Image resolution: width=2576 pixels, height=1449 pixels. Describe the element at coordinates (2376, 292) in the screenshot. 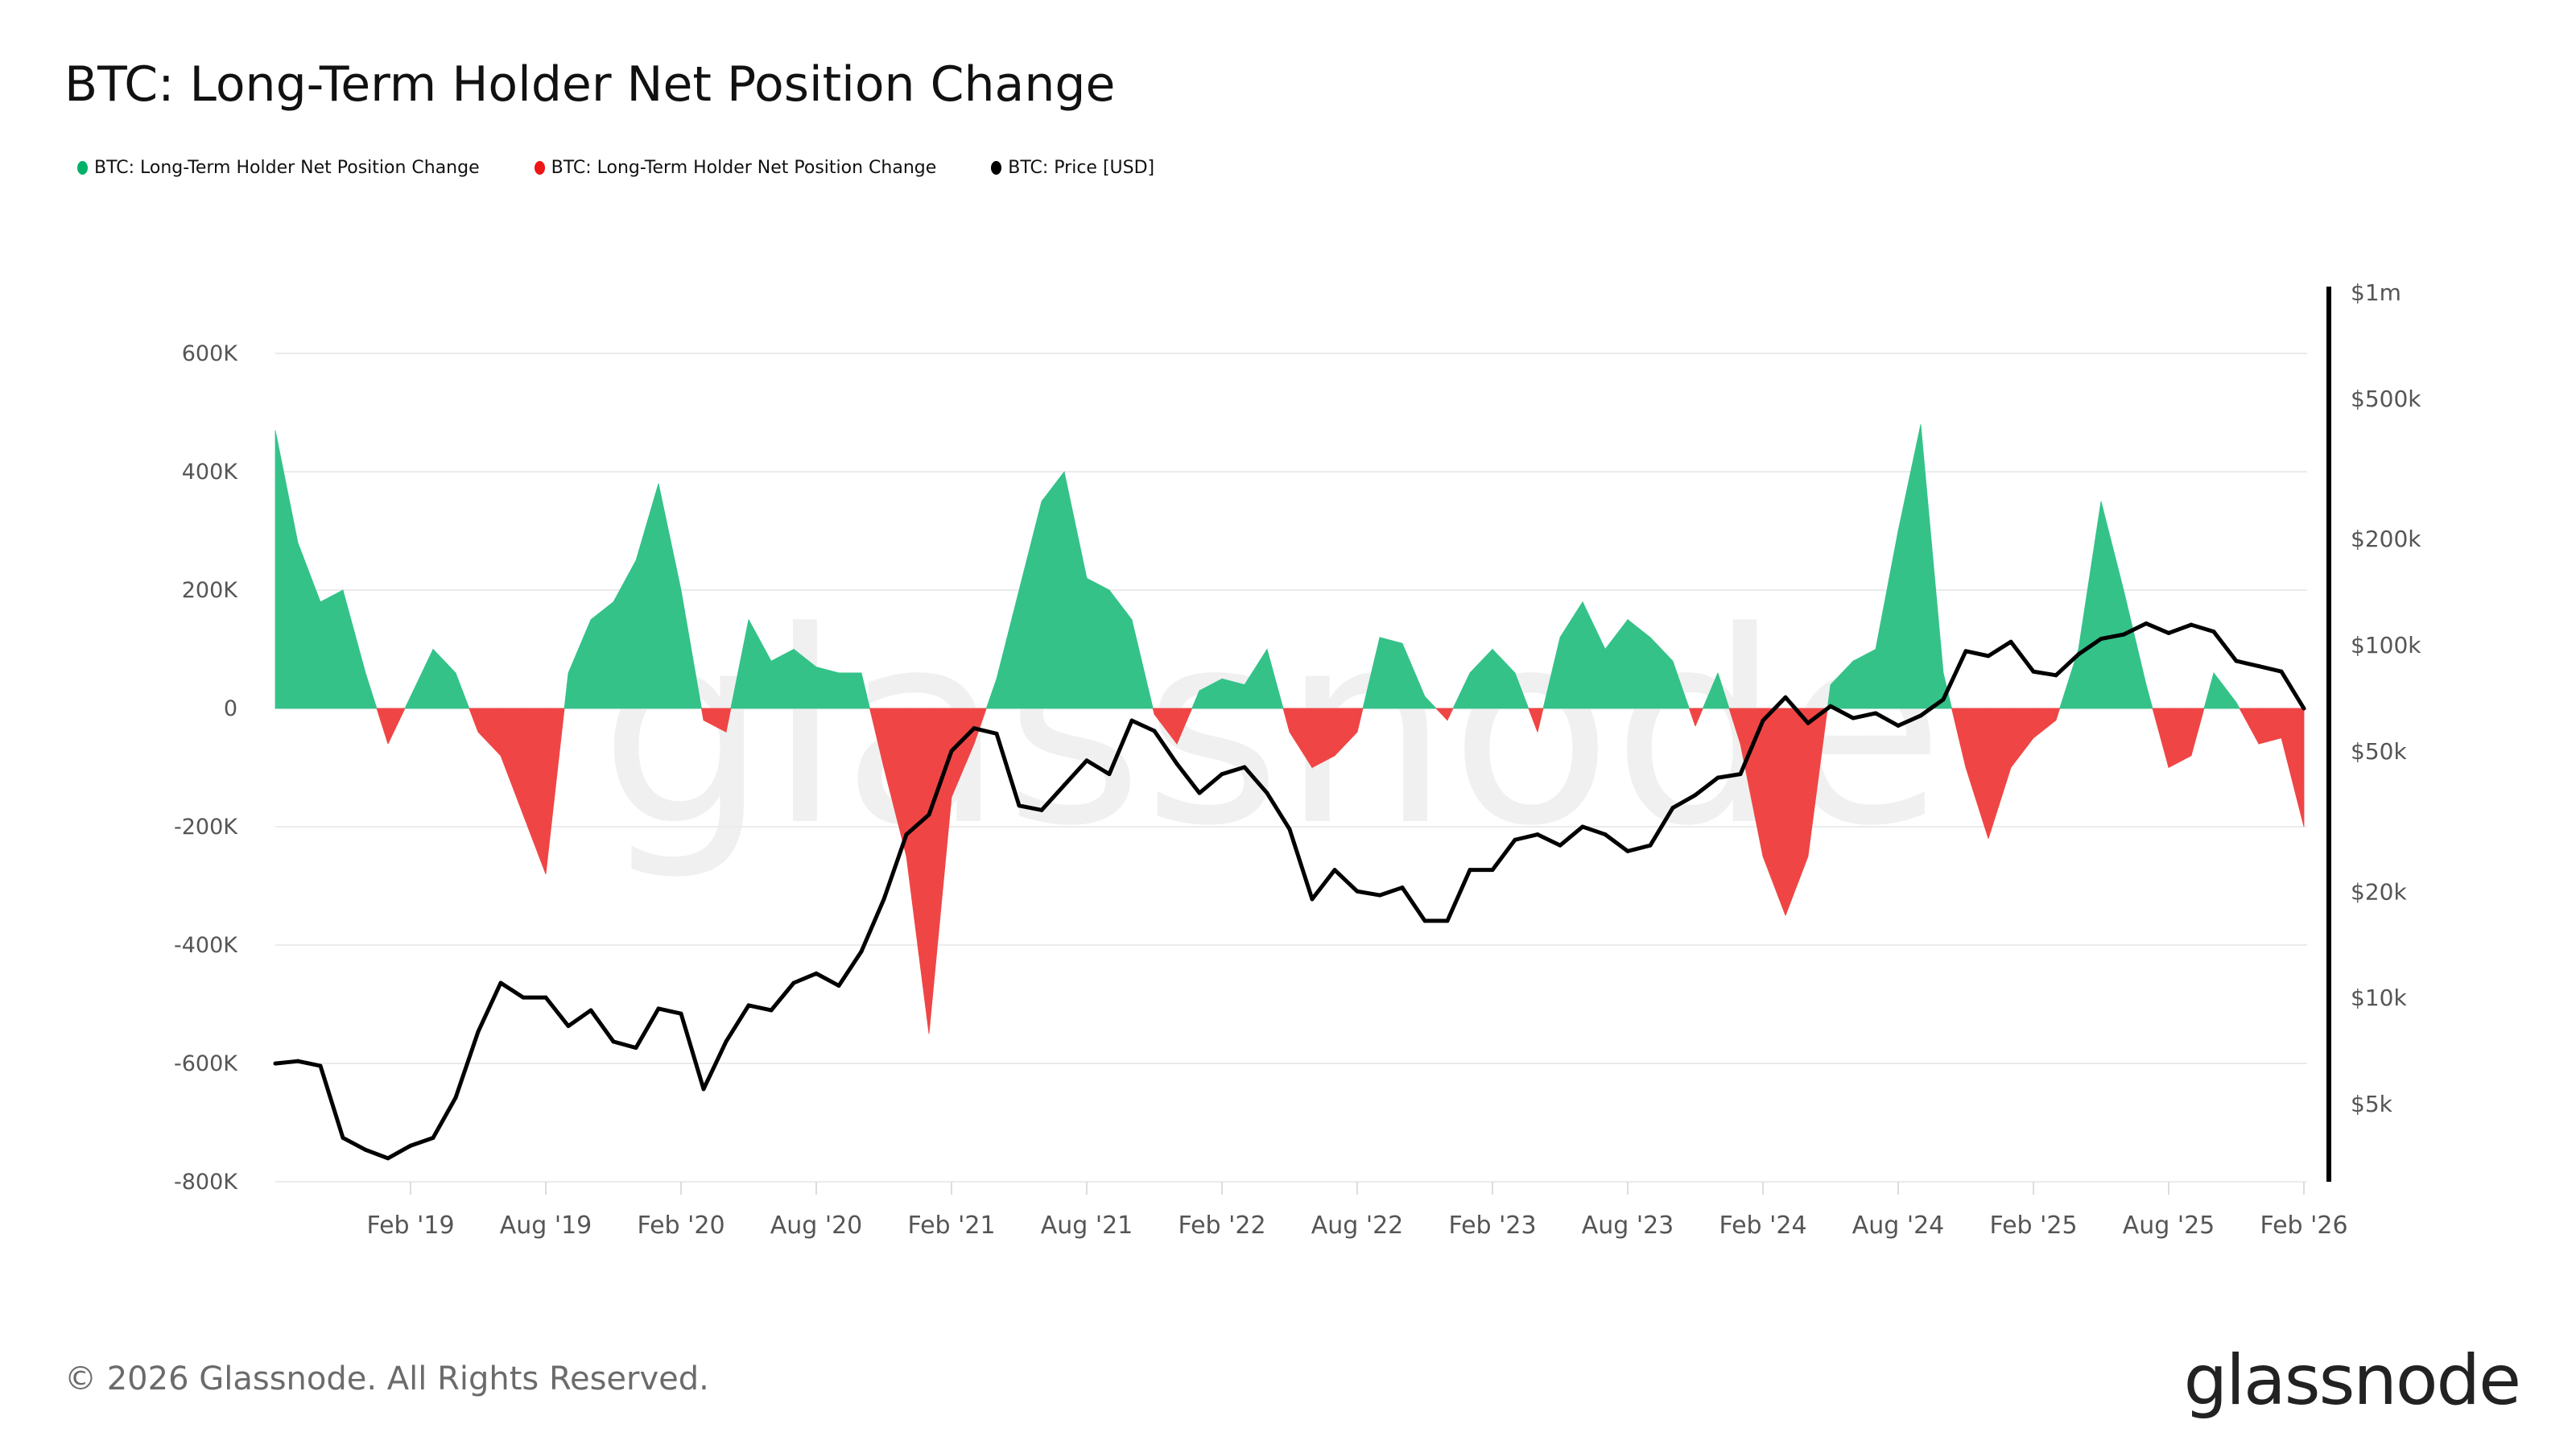

I see `y-right-tick-label: $1m` at that location.